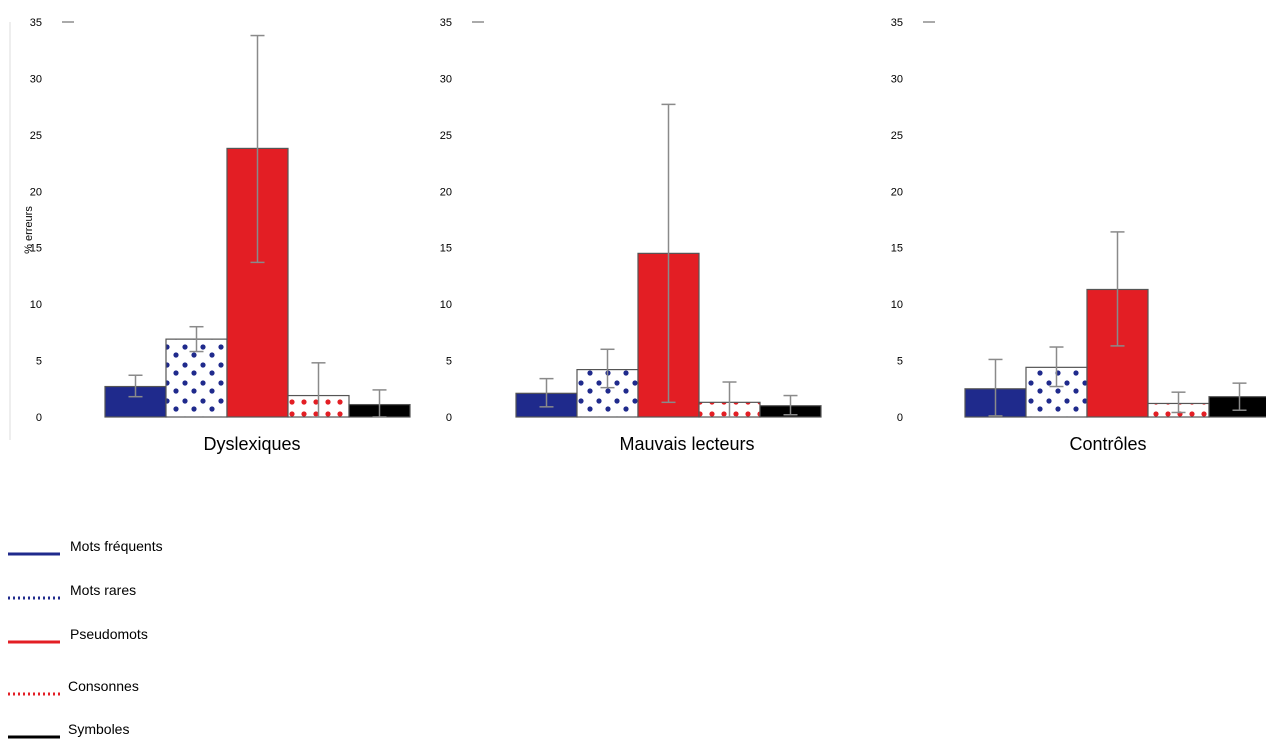 The width and height of the screenshot is (1266, 740). I want to click on legend-item-mots-rares: Mots rares, so click(72, 591).